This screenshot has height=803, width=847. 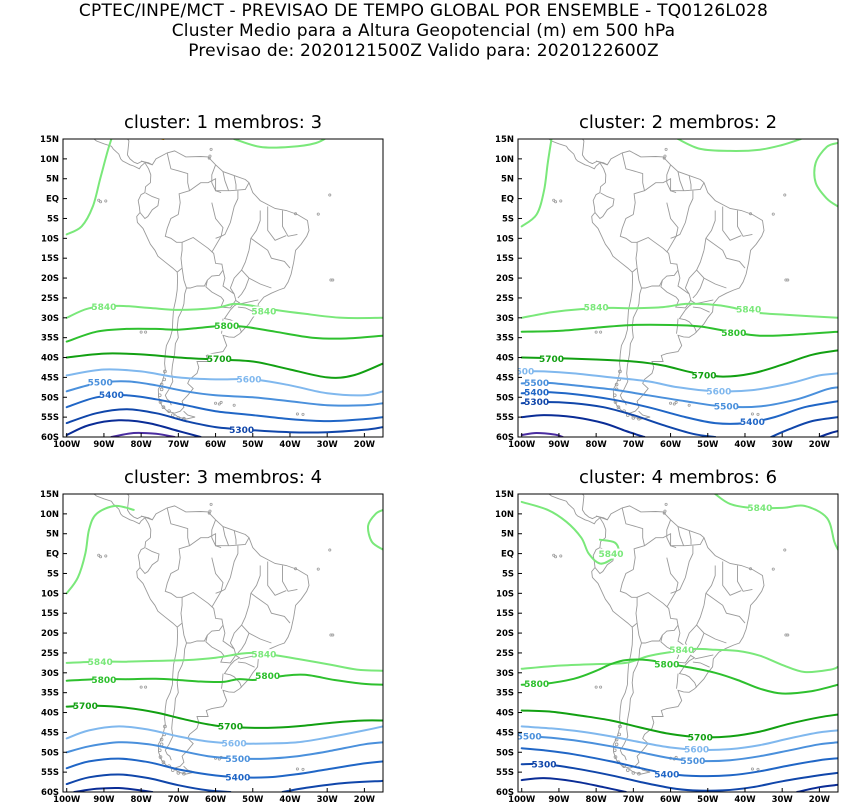 What do you see at coordinates (139, 152) in the screenshot?
I see `coastline-central-america-caribbean` at bounding box center [139, 152].